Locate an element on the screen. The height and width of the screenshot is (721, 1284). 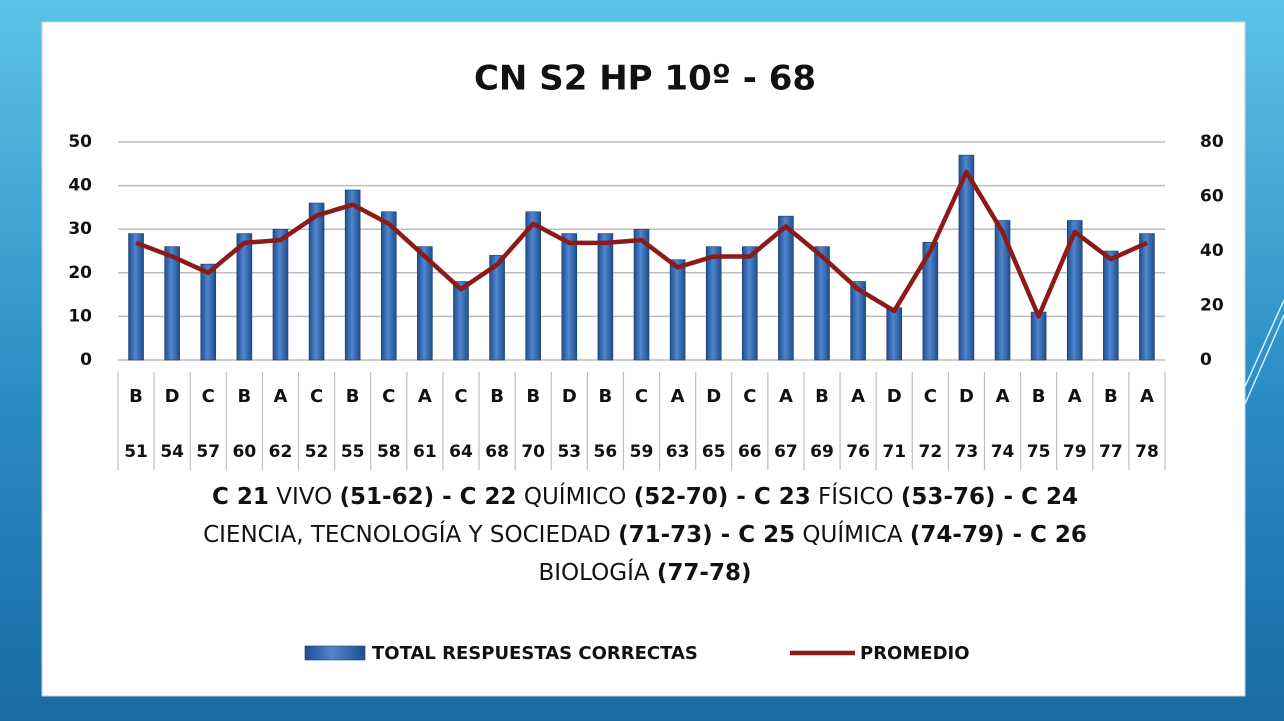
note-part: BIOLOGÍA is located at coordinates (597, 573).